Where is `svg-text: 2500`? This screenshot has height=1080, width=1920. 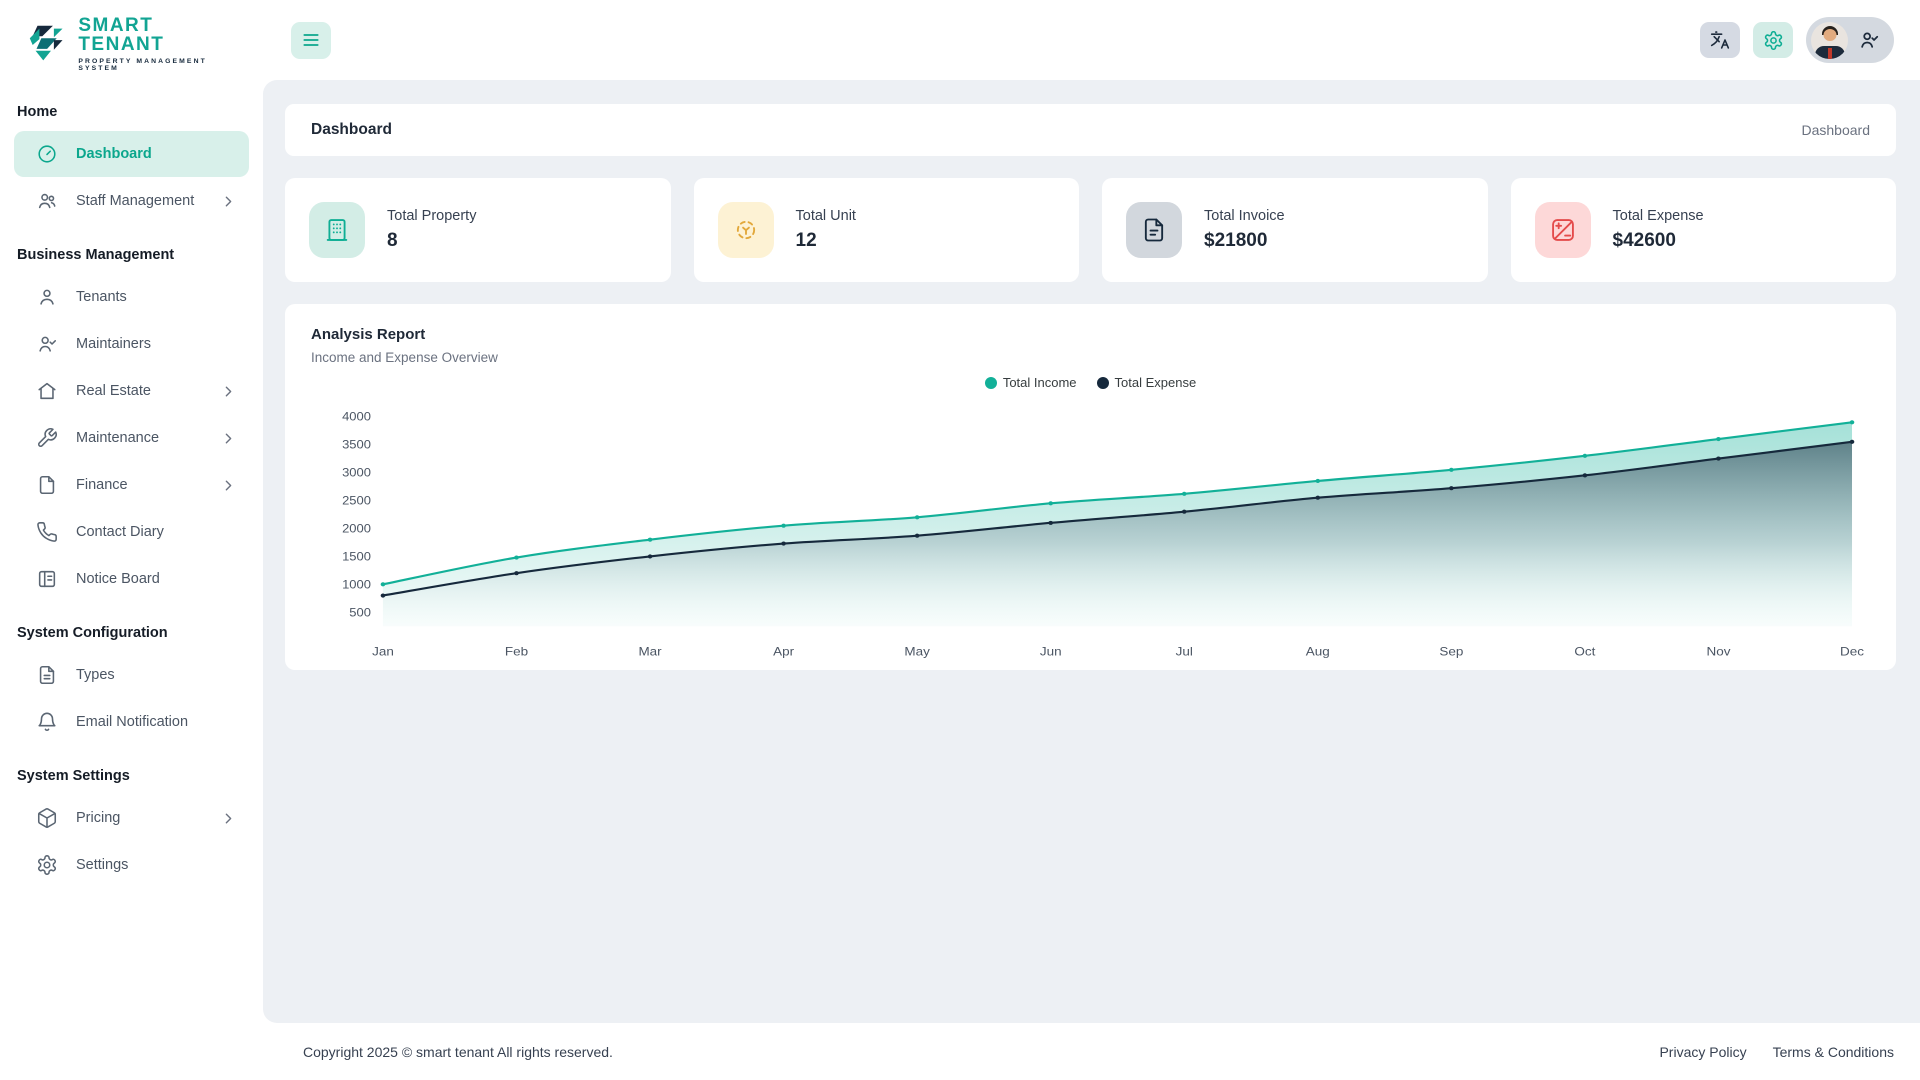 svg-text: 2500 is located at coordinates (356, 500).